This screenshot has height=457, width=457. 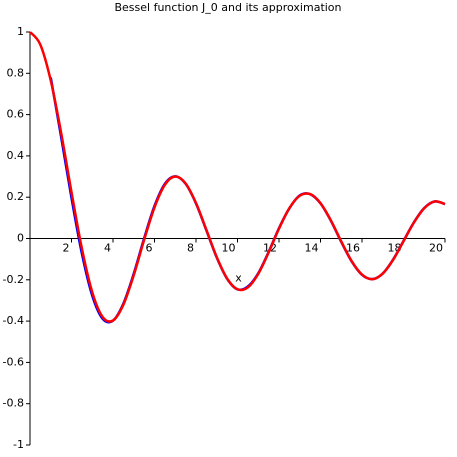 What do you see at coordinates (16, 114) in the screenshot?
I see `y-tick-label: 0.6` at bounding box center [16, 114].